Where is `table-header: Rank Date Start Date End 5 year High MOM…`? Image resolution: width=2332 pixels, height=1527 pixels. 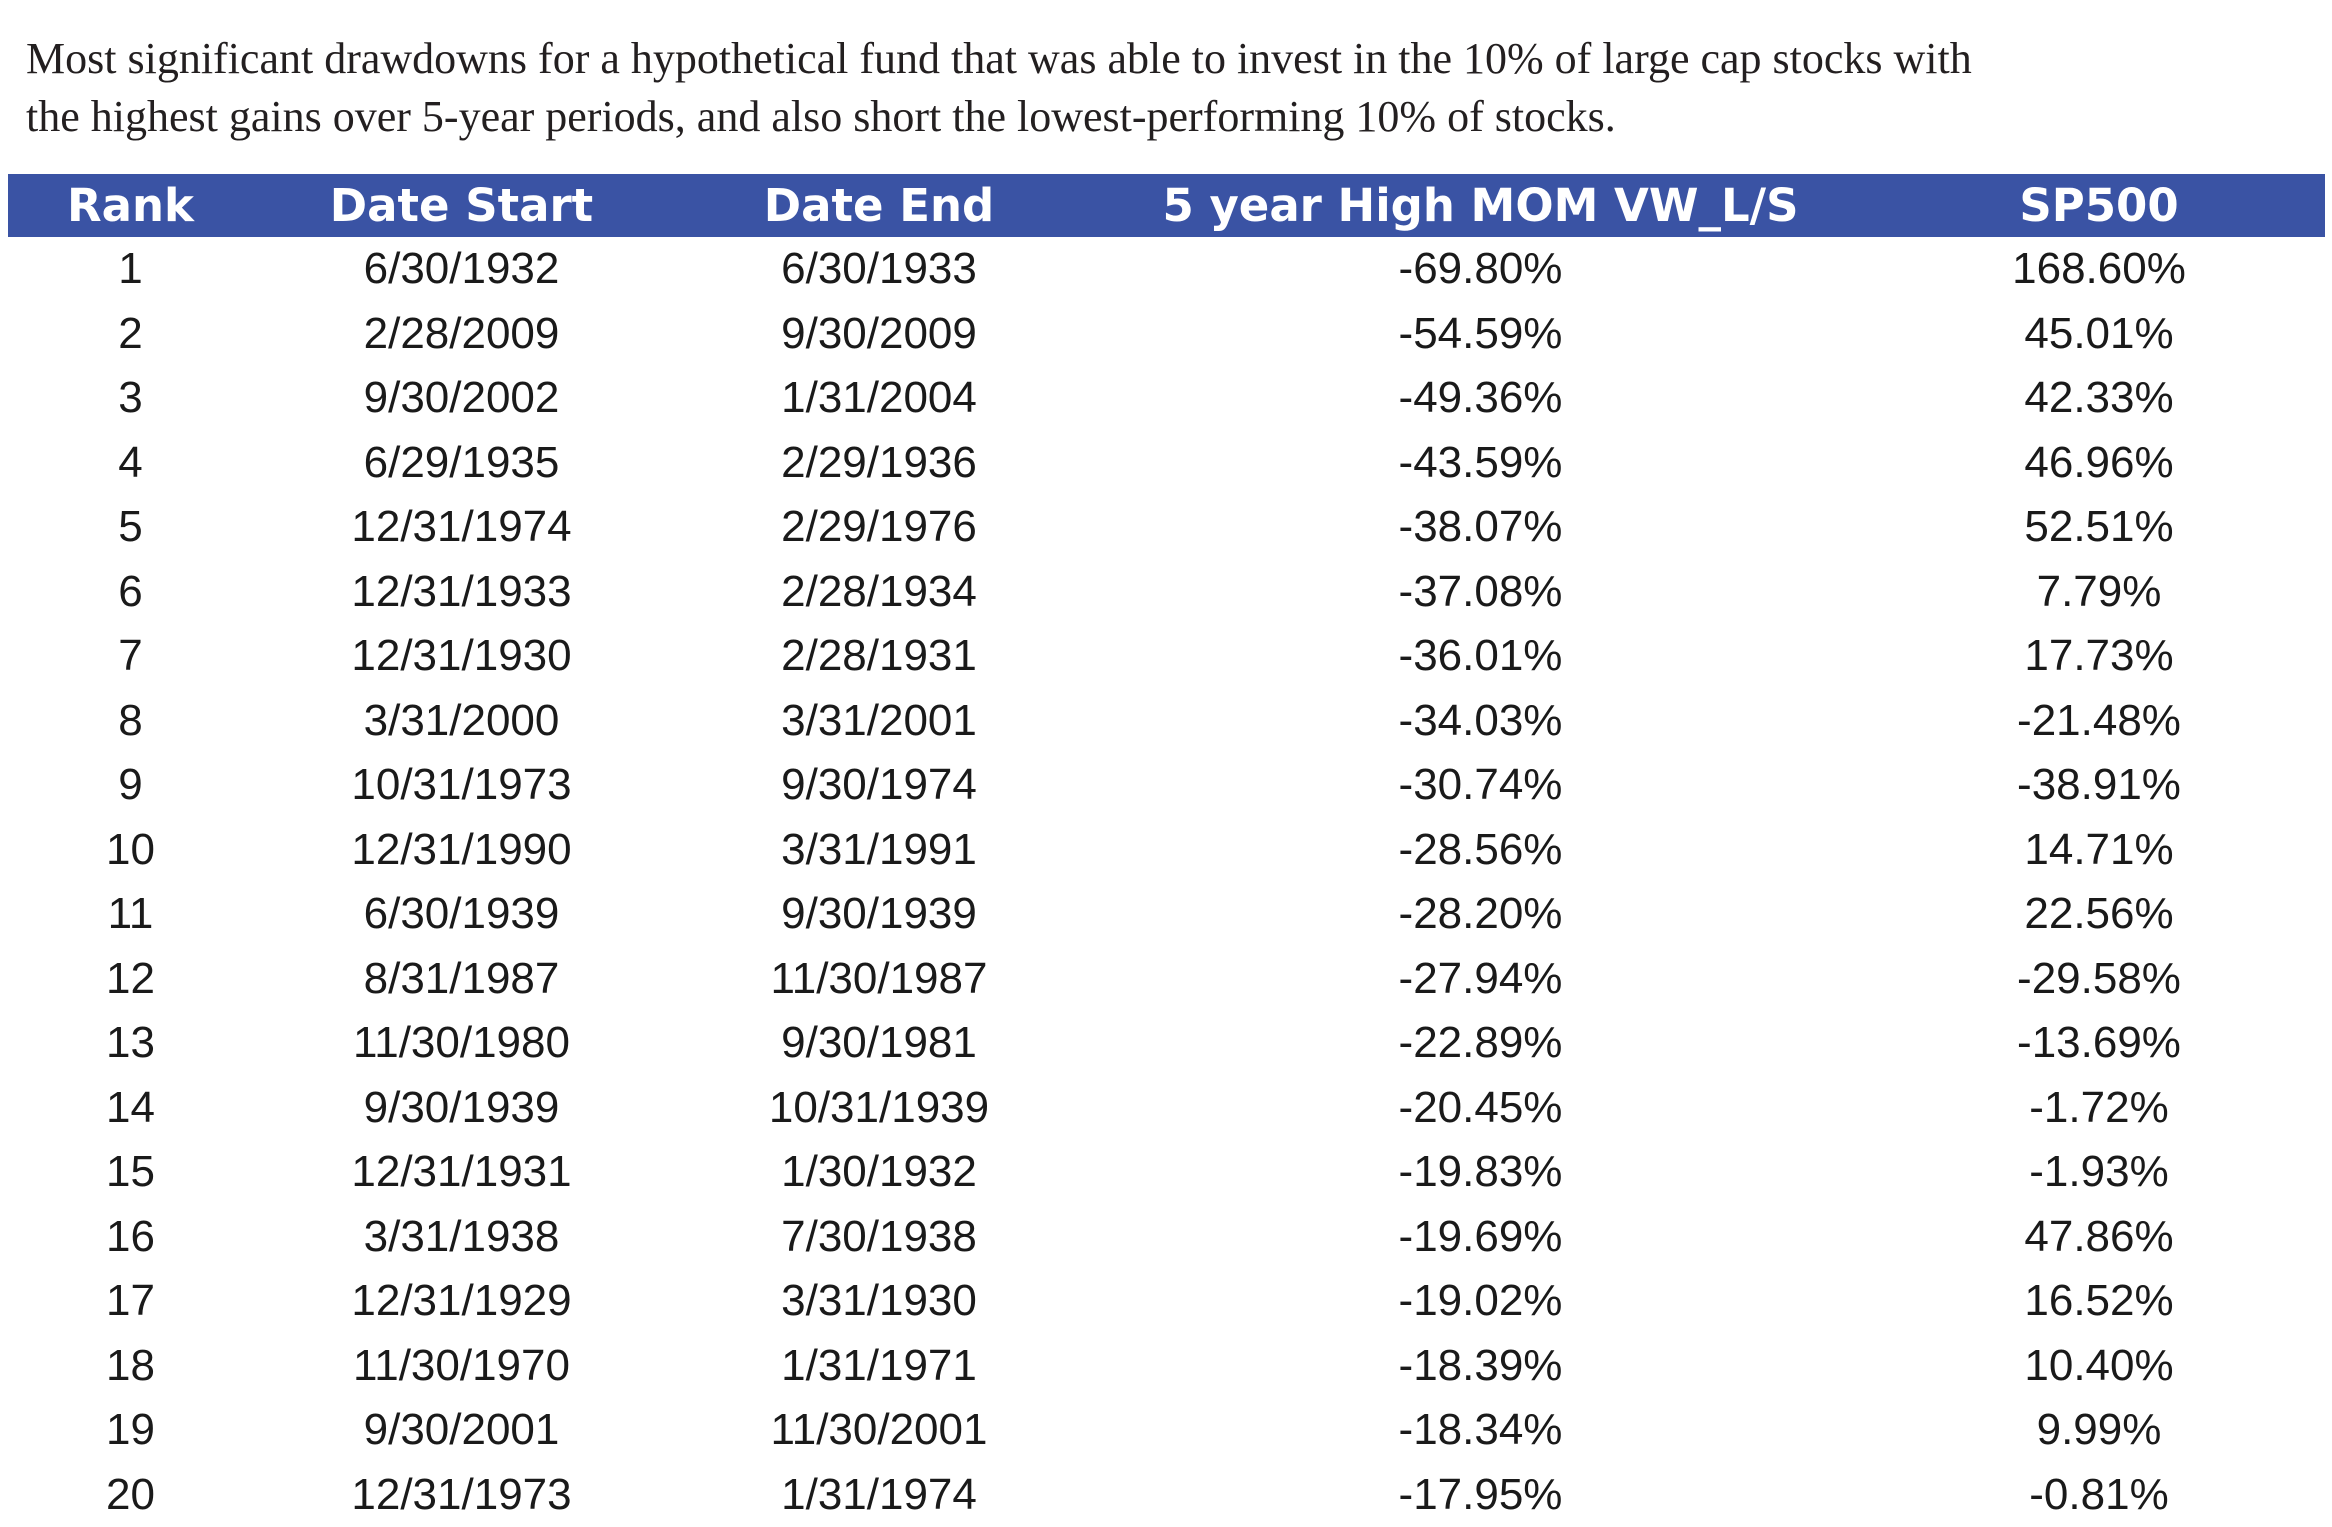
table-header: Rank Date Start Date End 5 year High MOM… is located at coordinates (1166, 205).